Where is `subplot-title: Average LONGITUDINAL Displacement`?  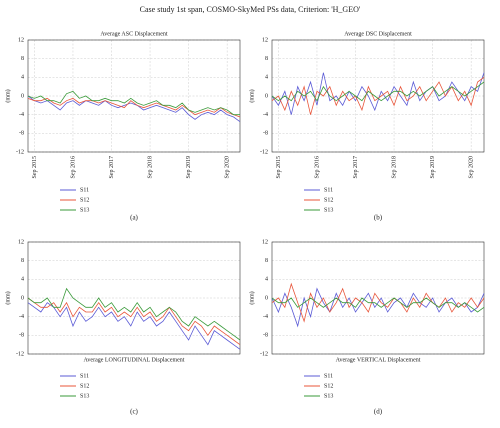 subplot-title: Average LONGITUDINAL Displacement is located at coordinates (134, 360).